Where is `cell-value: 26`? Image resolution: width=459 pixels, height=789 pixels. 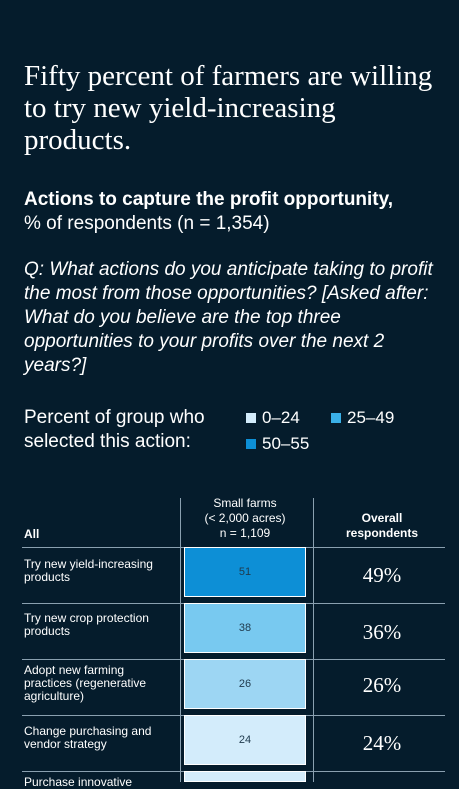
cell-value: 26 is located at coordinates (245, 684).